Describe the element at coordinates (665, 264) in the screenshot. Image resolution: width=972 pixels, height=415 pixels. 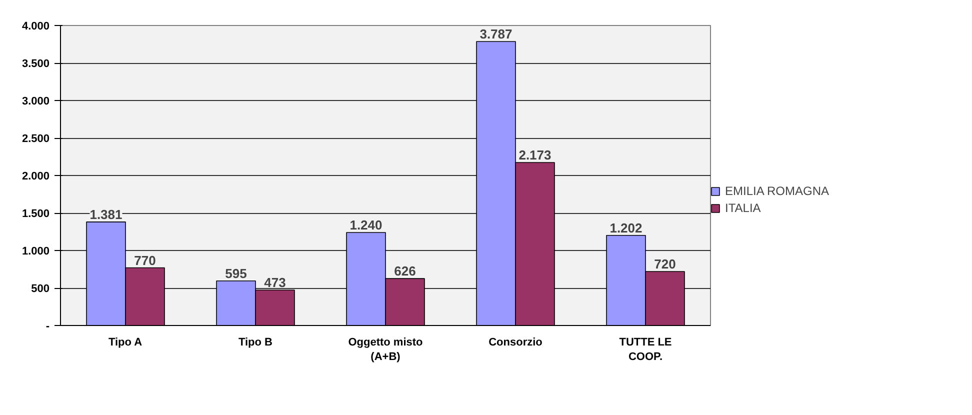
I see `data-label: 720` at that location.